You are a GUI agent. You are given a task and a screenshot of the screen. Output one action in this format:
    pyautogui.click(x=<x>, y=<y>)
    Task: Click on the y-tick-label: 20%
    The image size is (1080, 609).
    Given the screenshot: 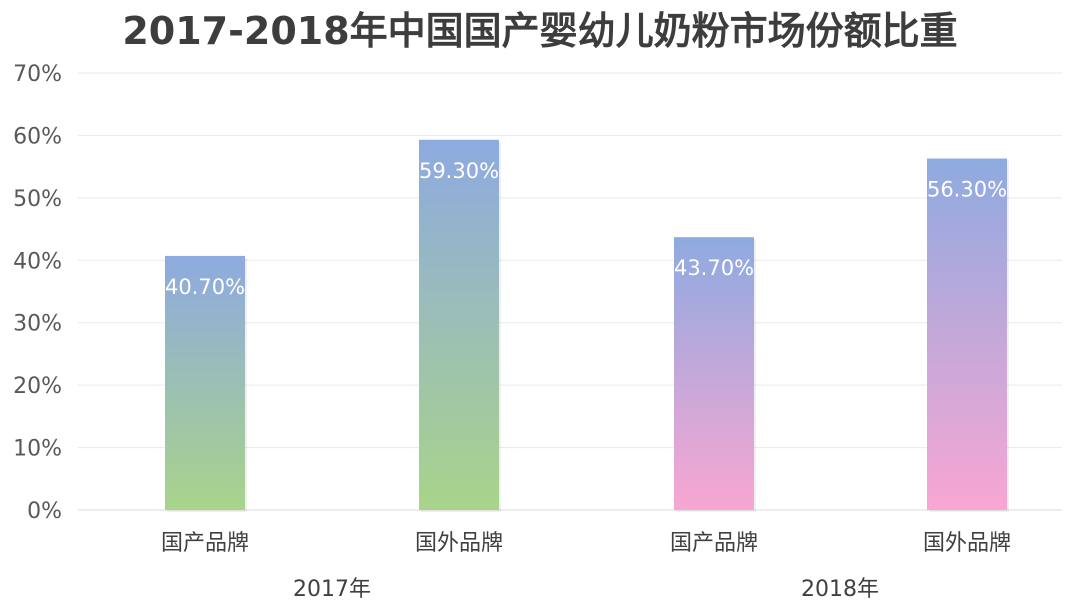 What is the action you would take?
    pyautogui.click(x=37, y=386)
    